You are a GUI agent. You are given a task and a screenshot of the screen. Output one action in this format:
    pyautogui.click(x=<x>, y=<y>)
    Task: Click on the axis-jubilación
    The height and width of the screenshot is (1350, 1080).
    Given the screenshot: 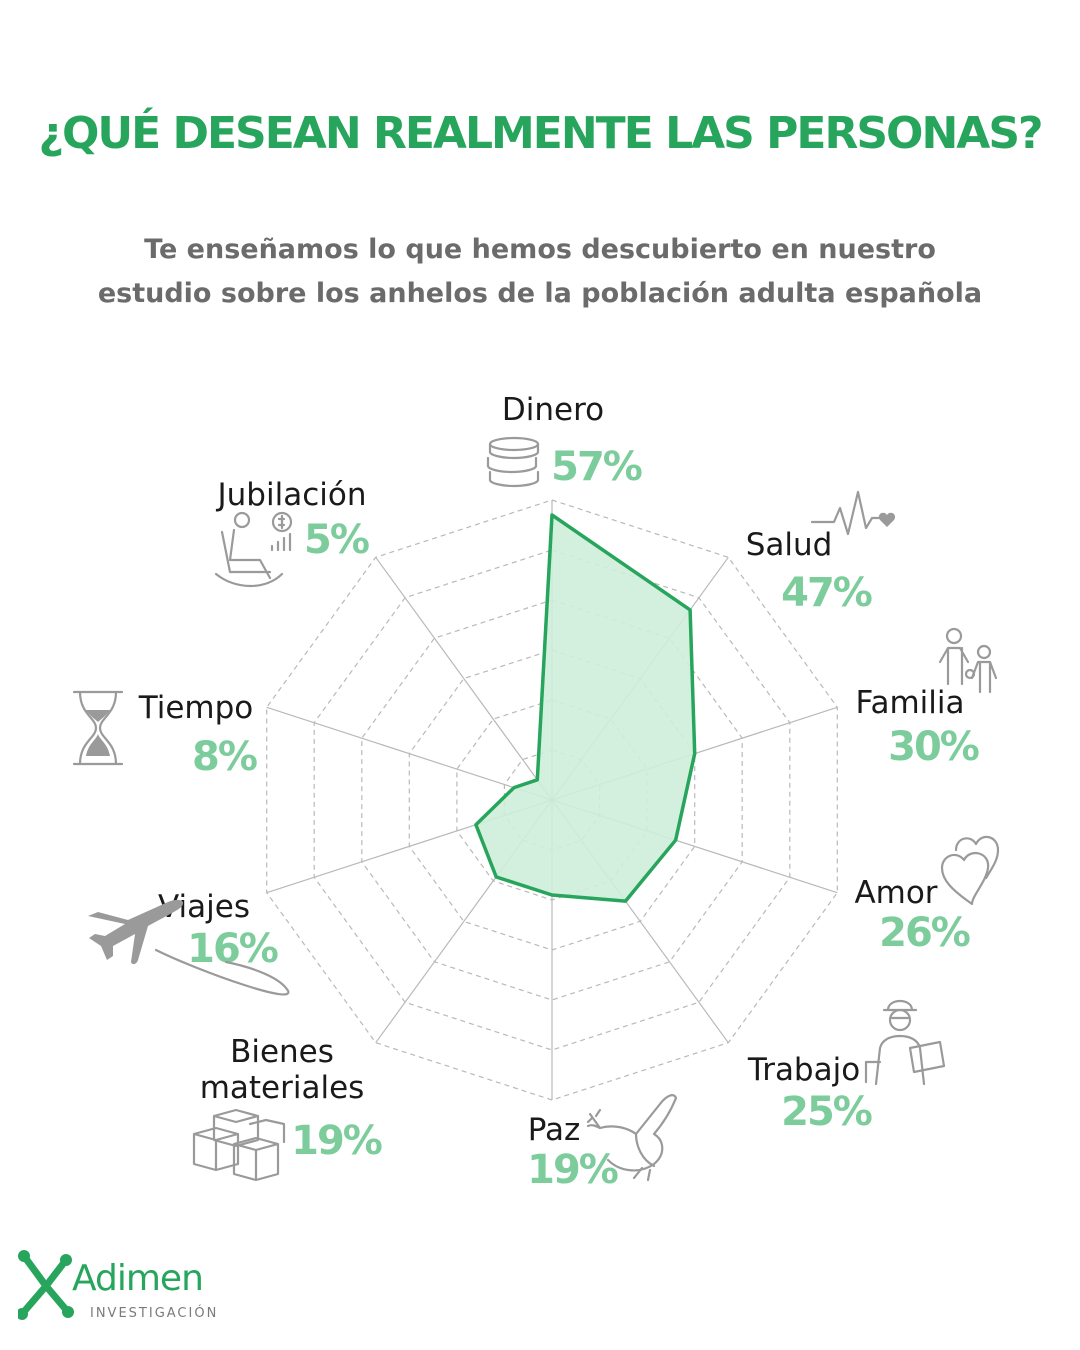 What is the action you would take?
    pyautogui.click(x=464, y=678)
    